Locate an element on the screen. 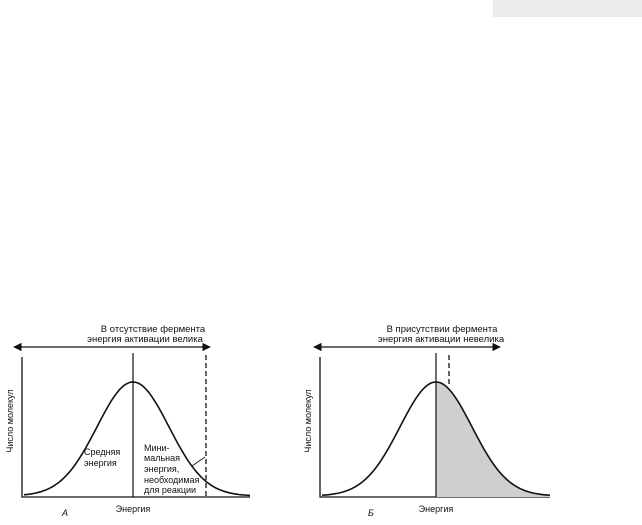 The image size is (642, 525). panel-b-caption-line-1: В присутствии фермента is located at coordinates (443, 329).